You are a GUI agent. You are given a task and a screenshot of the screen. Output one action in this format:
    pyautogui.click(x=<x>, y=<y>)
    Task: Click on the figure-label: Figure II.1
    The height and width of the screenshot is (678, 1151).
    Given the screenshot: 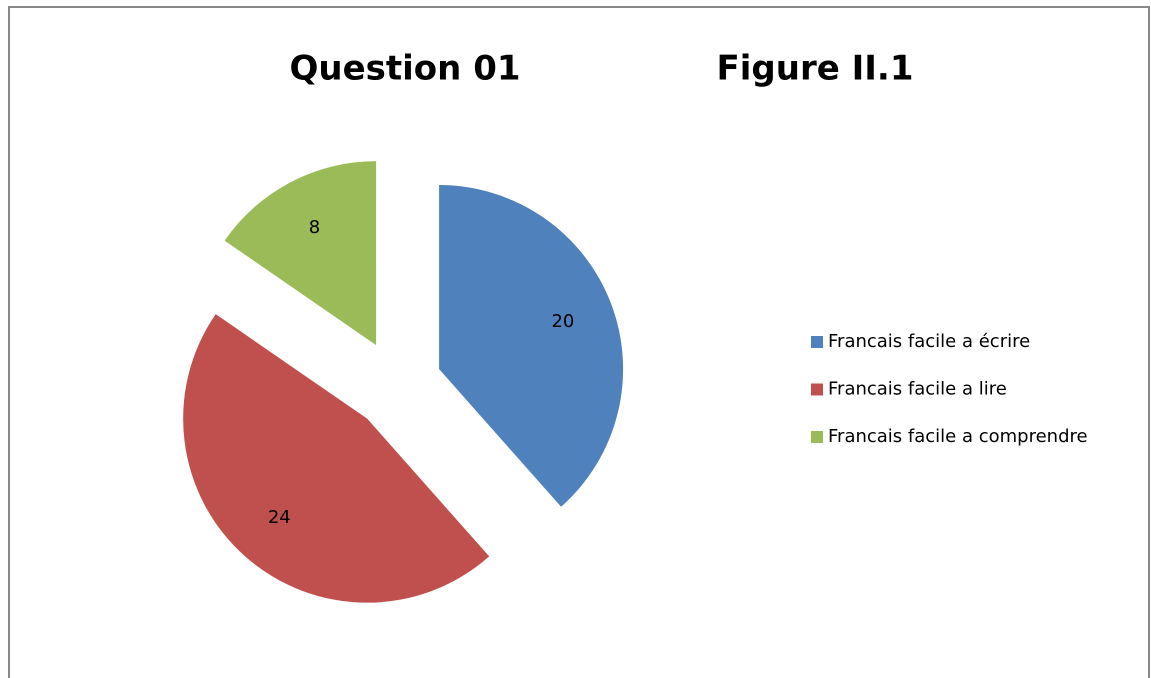 What is the action you would take?
    pyautogui.click(x=815, y=69)
    